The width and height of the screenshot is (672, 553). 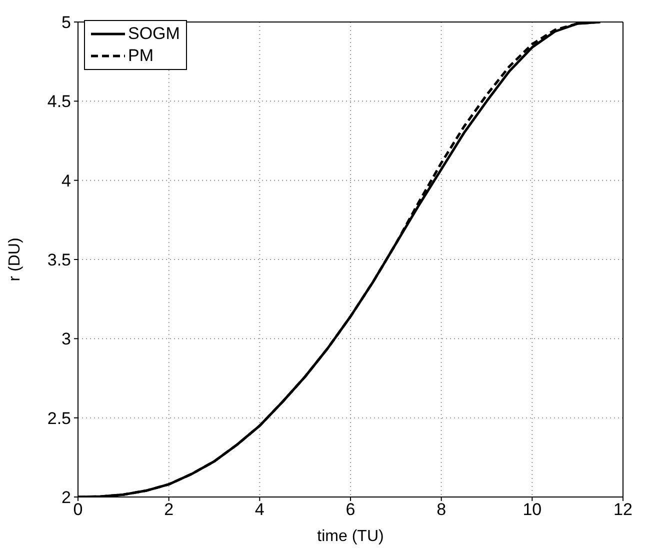 What do you see at coordinates (141, 56) in the screenshot?
I see `legend-label: PM` at bounding box center [141, 56].